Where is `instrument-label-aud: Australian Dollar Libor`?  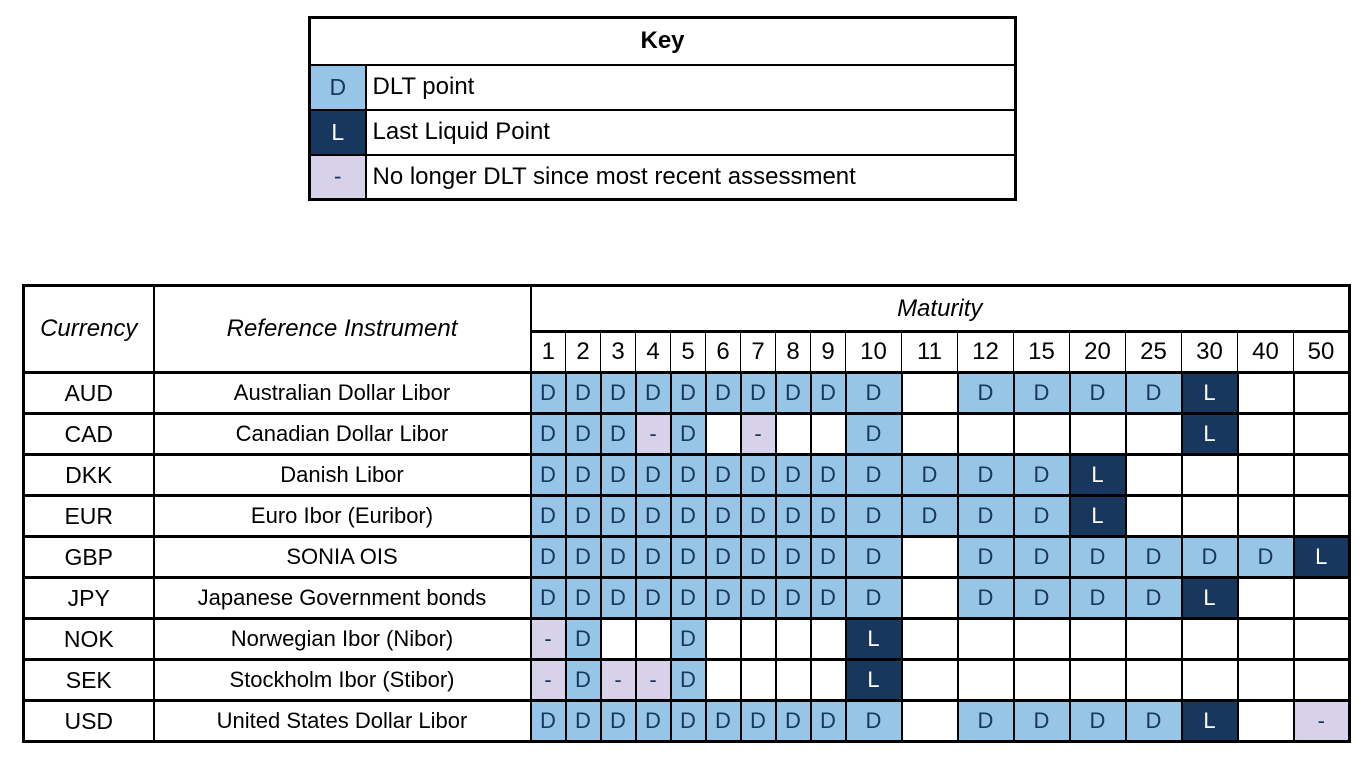 instrument-label-aud: Australian Dollar Libor is located at coordinates (342, 393).